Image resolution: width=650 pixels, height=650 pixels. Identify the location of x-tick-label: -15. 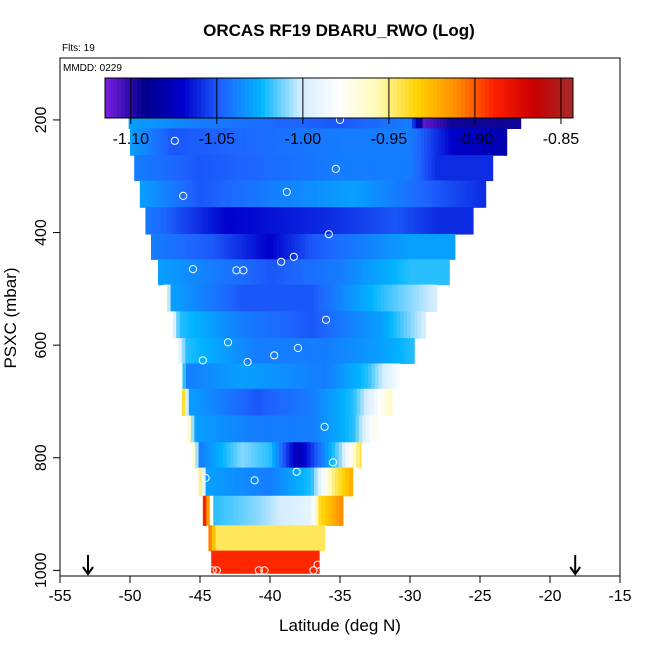
(619, 596).